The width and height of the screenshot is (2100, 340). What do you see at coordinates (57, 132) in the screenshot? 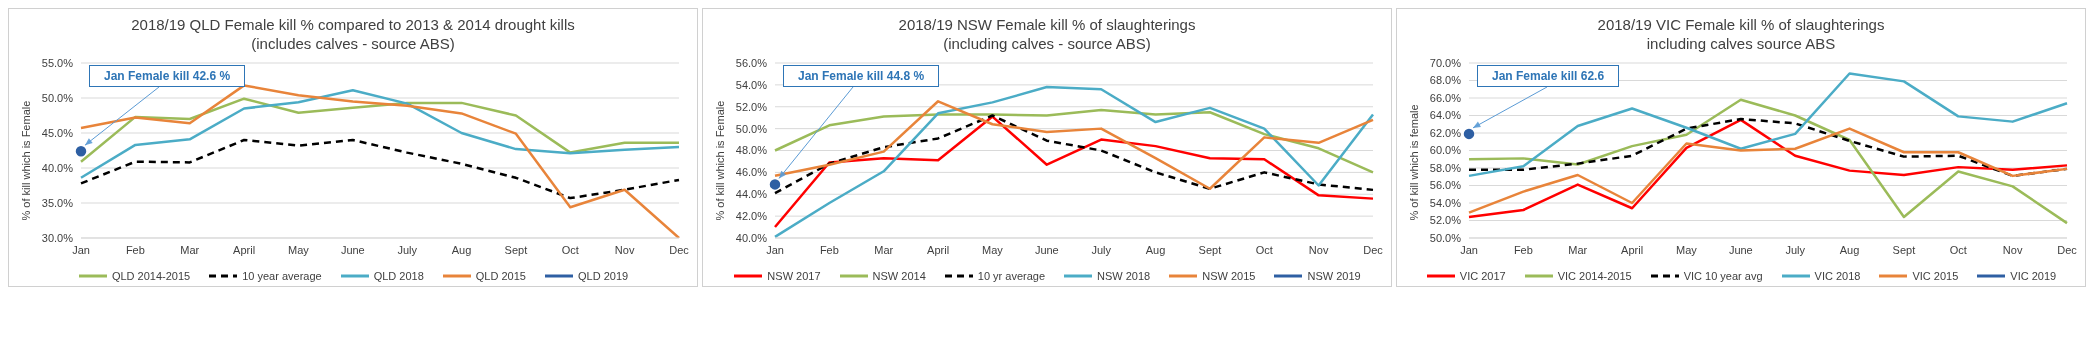
I see `y-tick-label: 45.0%` at bounding box center [57, 132].